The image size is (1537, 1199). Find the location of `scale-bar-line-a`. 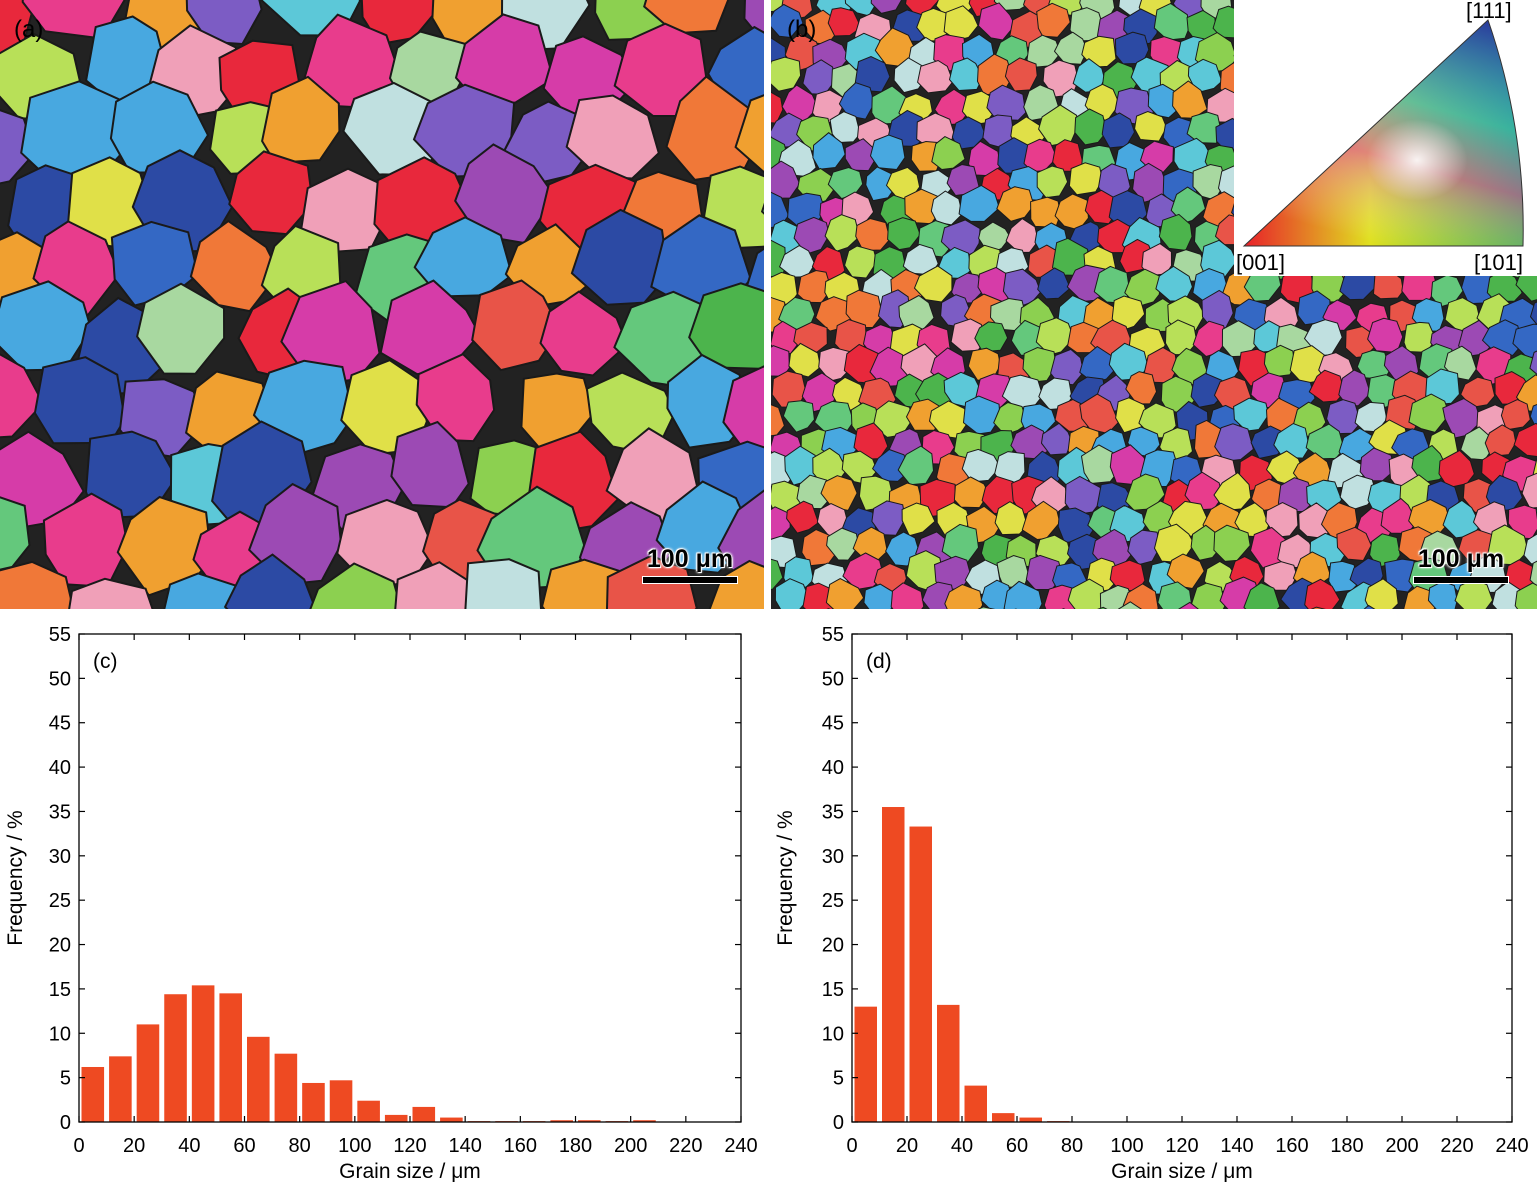

scale-bar-line-a is located at coordinates (690, 580).